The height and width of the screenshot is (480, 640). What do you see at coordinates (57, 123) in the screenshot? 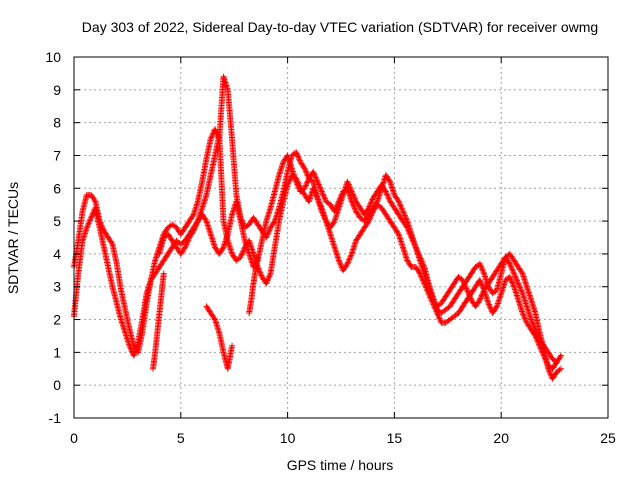
I see `y-tick-label: 8` at bounding box center [57, 123].